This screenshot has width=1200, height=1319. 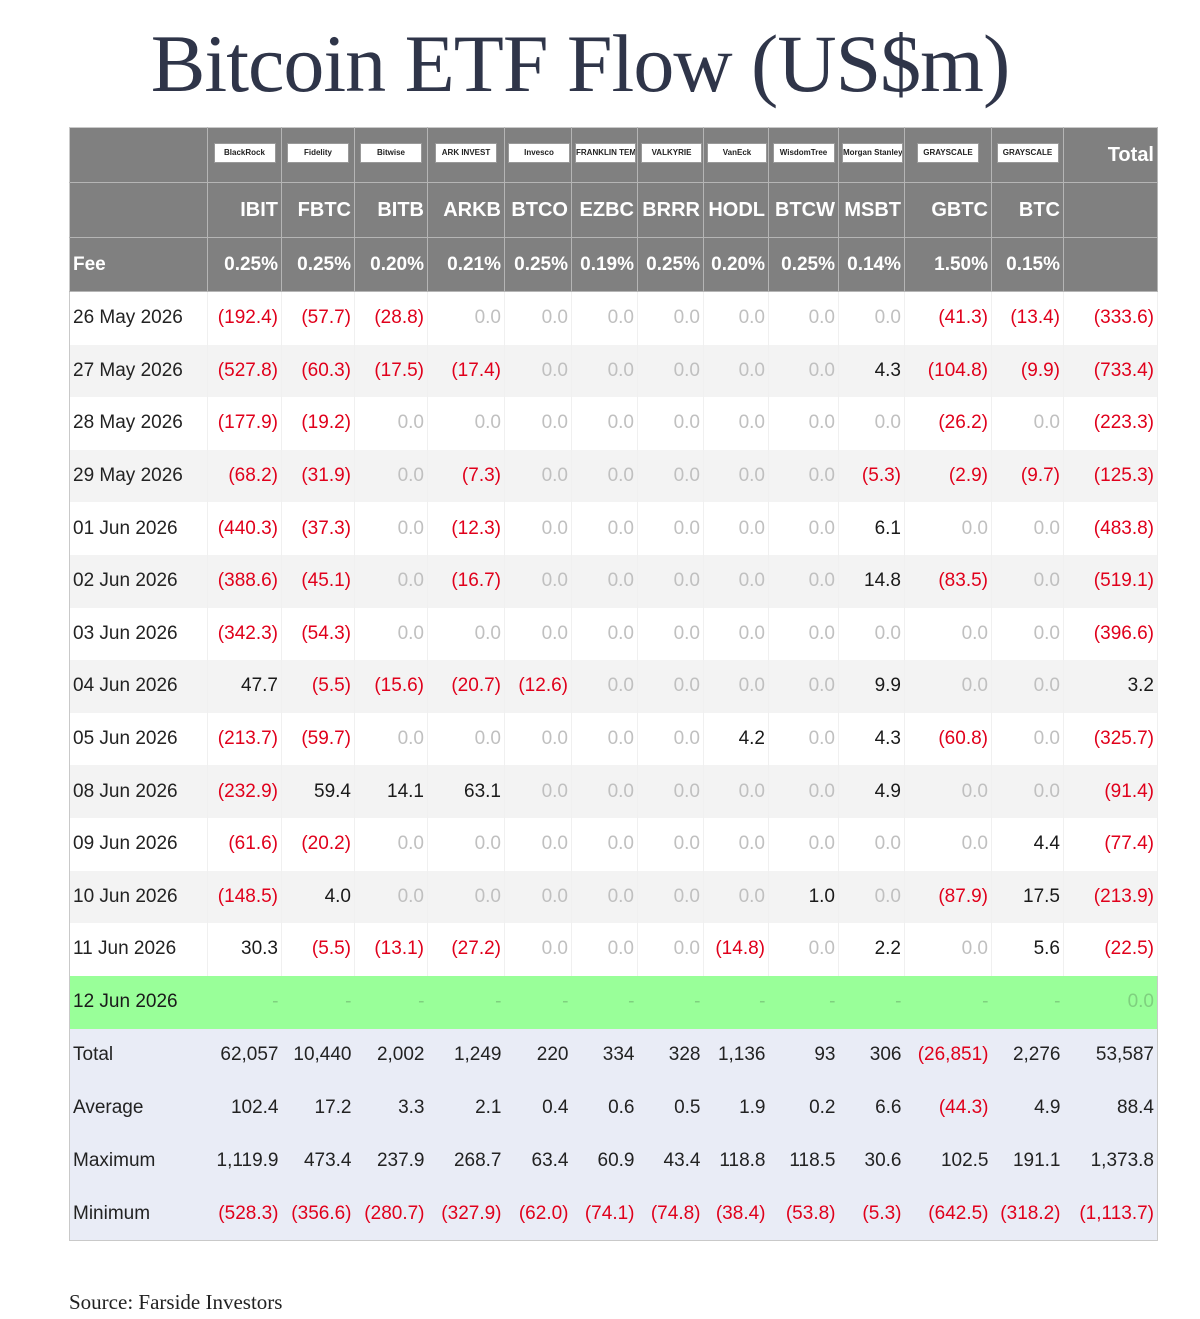 What do you see at coordinates (736, 1161) in the screenshot?
I see `stats-value: 118.8` at bounding box center [736, 1161].